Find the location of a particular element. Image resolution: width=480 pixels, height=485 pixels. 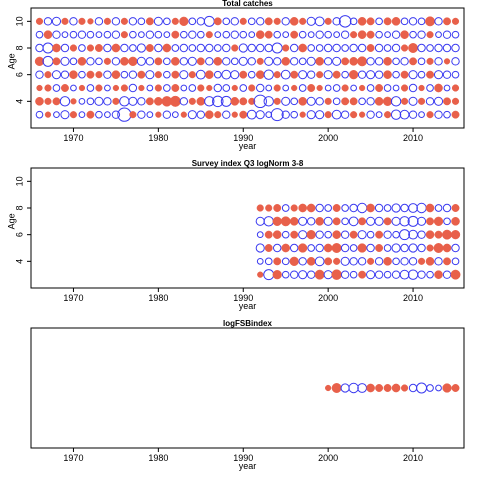

x-tick-label: 2000 is located at coordinates (328, 298).